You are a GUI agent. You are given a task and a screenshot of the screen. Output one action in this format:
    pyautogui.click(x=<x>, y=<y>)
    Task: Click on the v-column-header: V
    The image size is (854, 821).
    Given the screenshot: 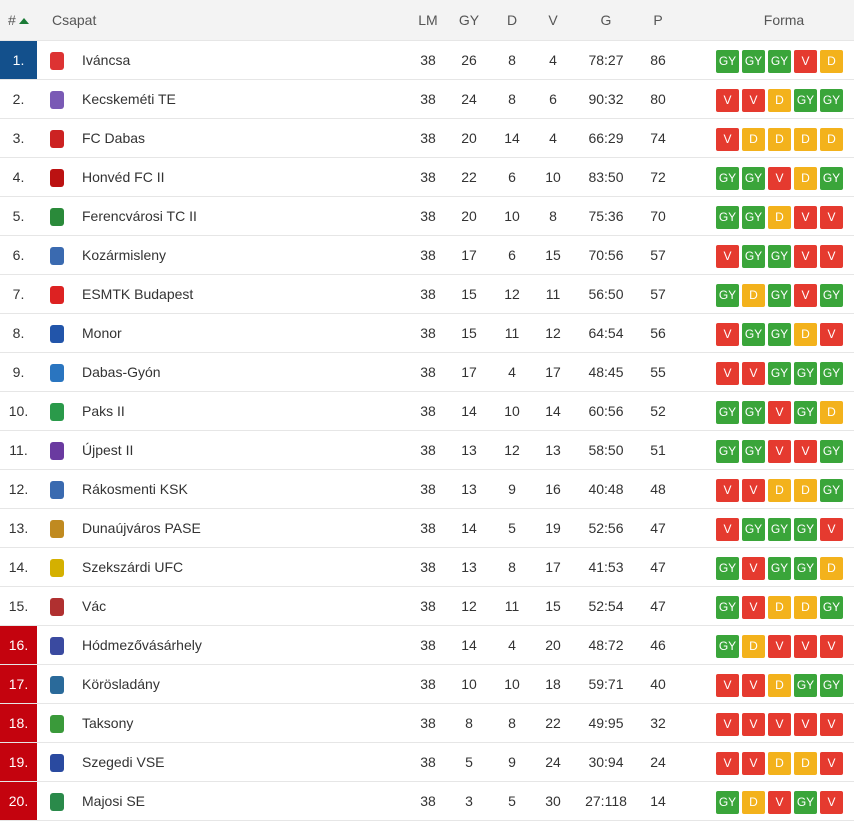 What is the action you would take?
    pyautogui.click(x=553, y=20)
    